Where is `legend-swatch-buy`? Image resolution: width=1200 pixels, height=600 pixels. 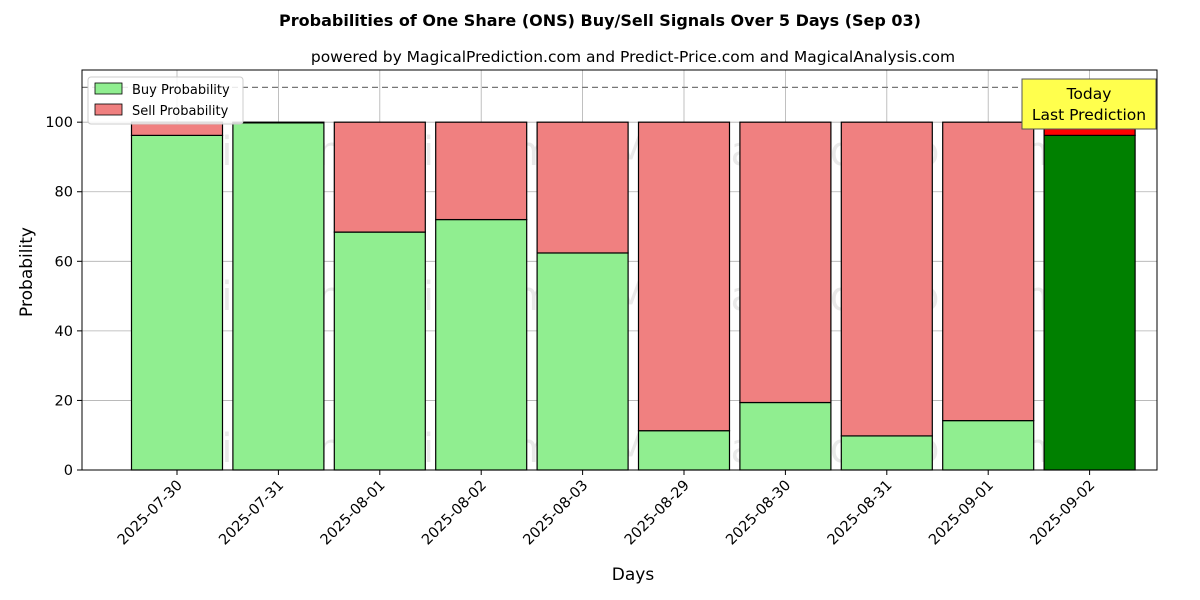
legend-swatch-buy is located at coordinates (108, 88).